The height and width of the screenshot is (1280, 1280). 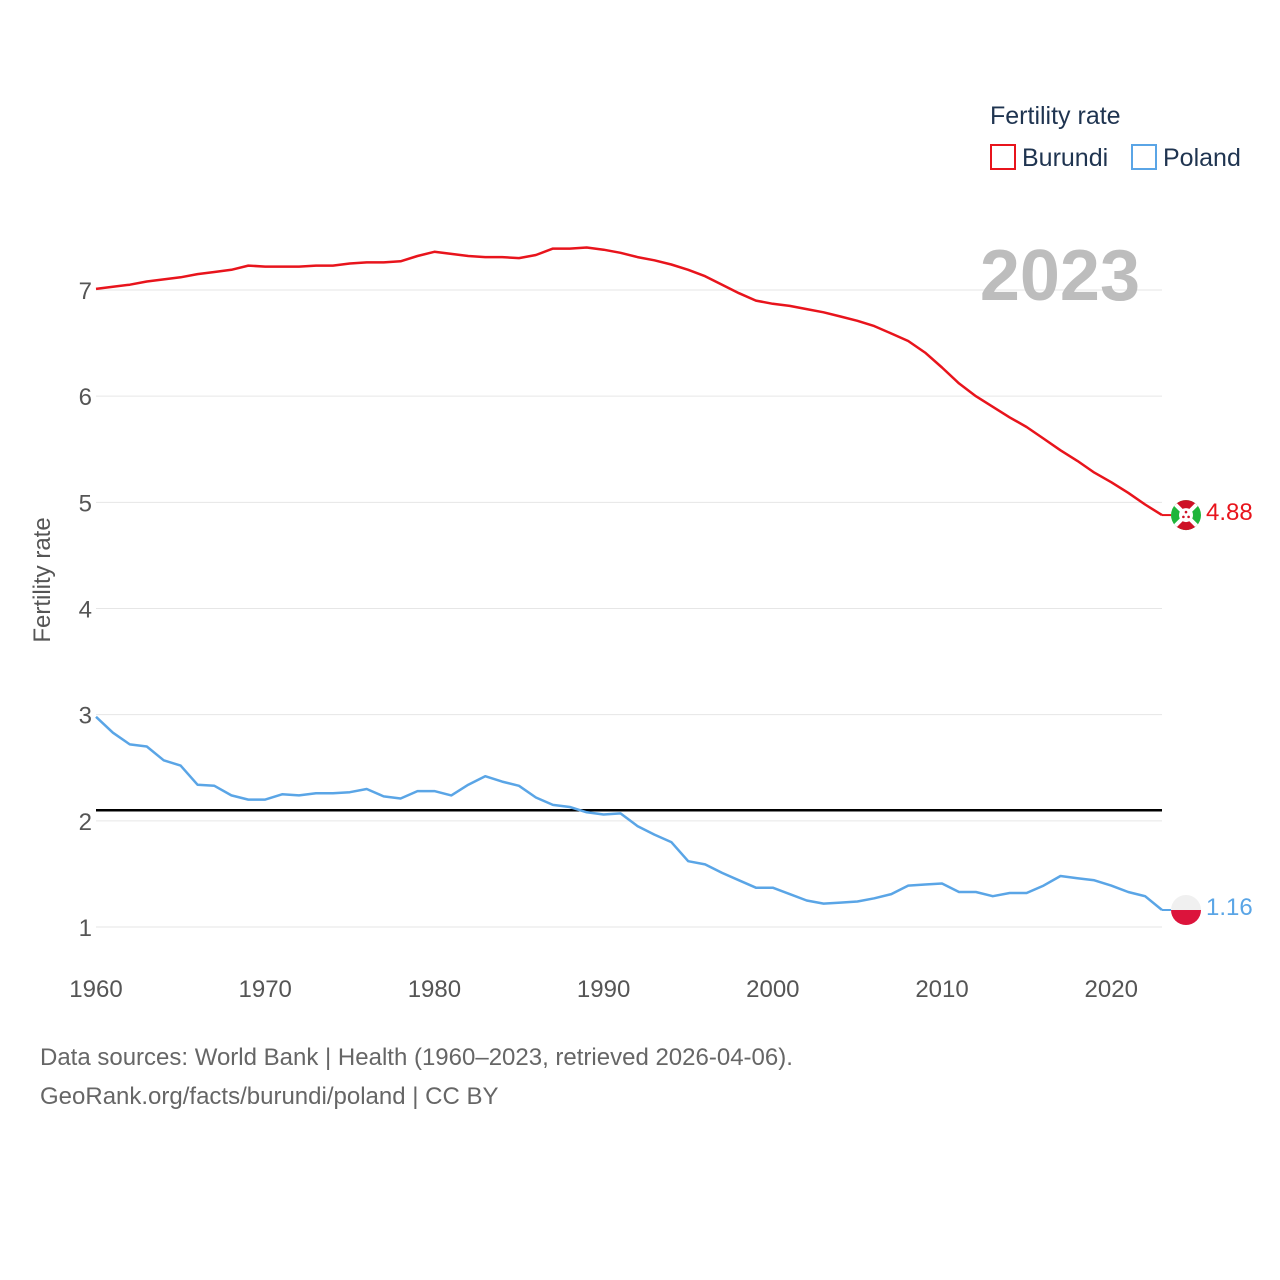 I want to click on y-tick-label-2: 2, so click(x=85, y=822).